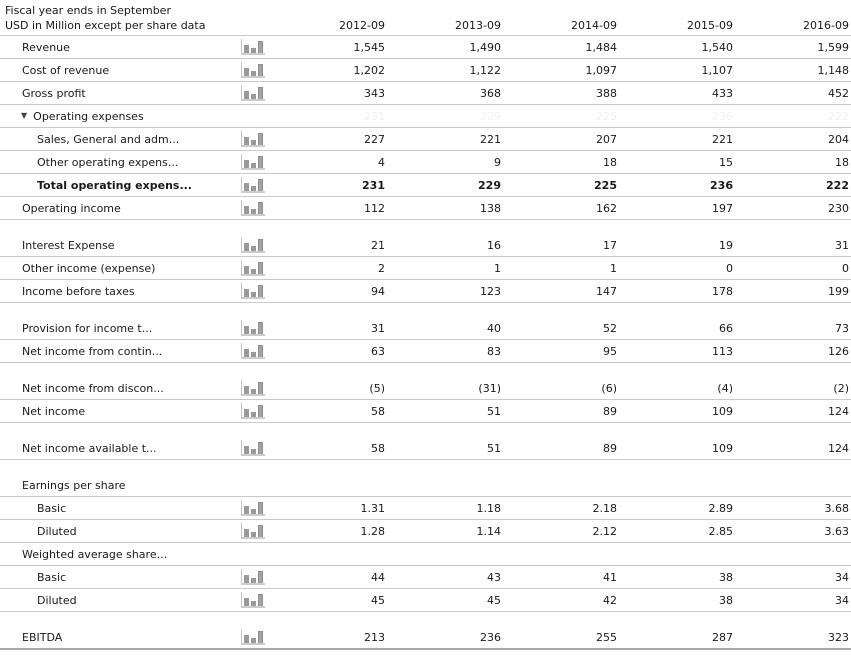 Image resolution: width=851 pixels, height=659 pixels. What do you see at coordinates (726, 577) in the screenshot?
I see `value-cell: 38` at bounding box center [726, 577].